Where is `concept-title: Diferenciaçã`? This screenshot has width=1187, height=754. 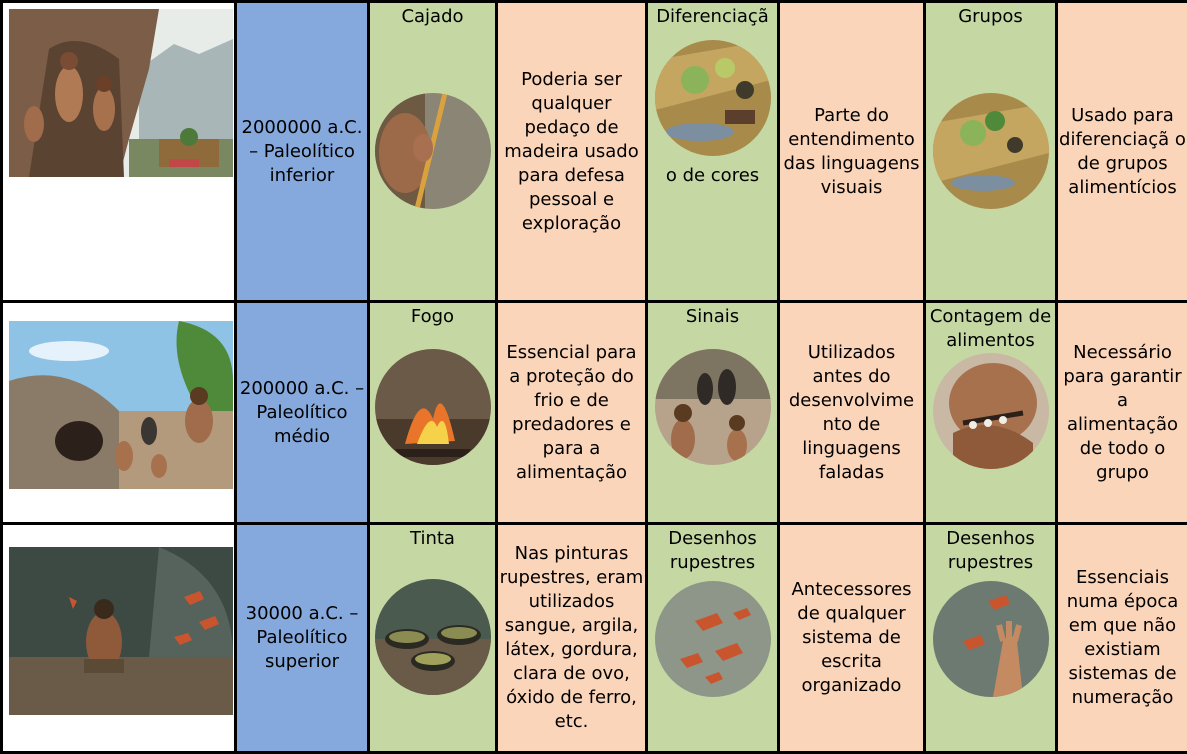 concept-title: Diferenciaçã is located at coordinates (712, 17).